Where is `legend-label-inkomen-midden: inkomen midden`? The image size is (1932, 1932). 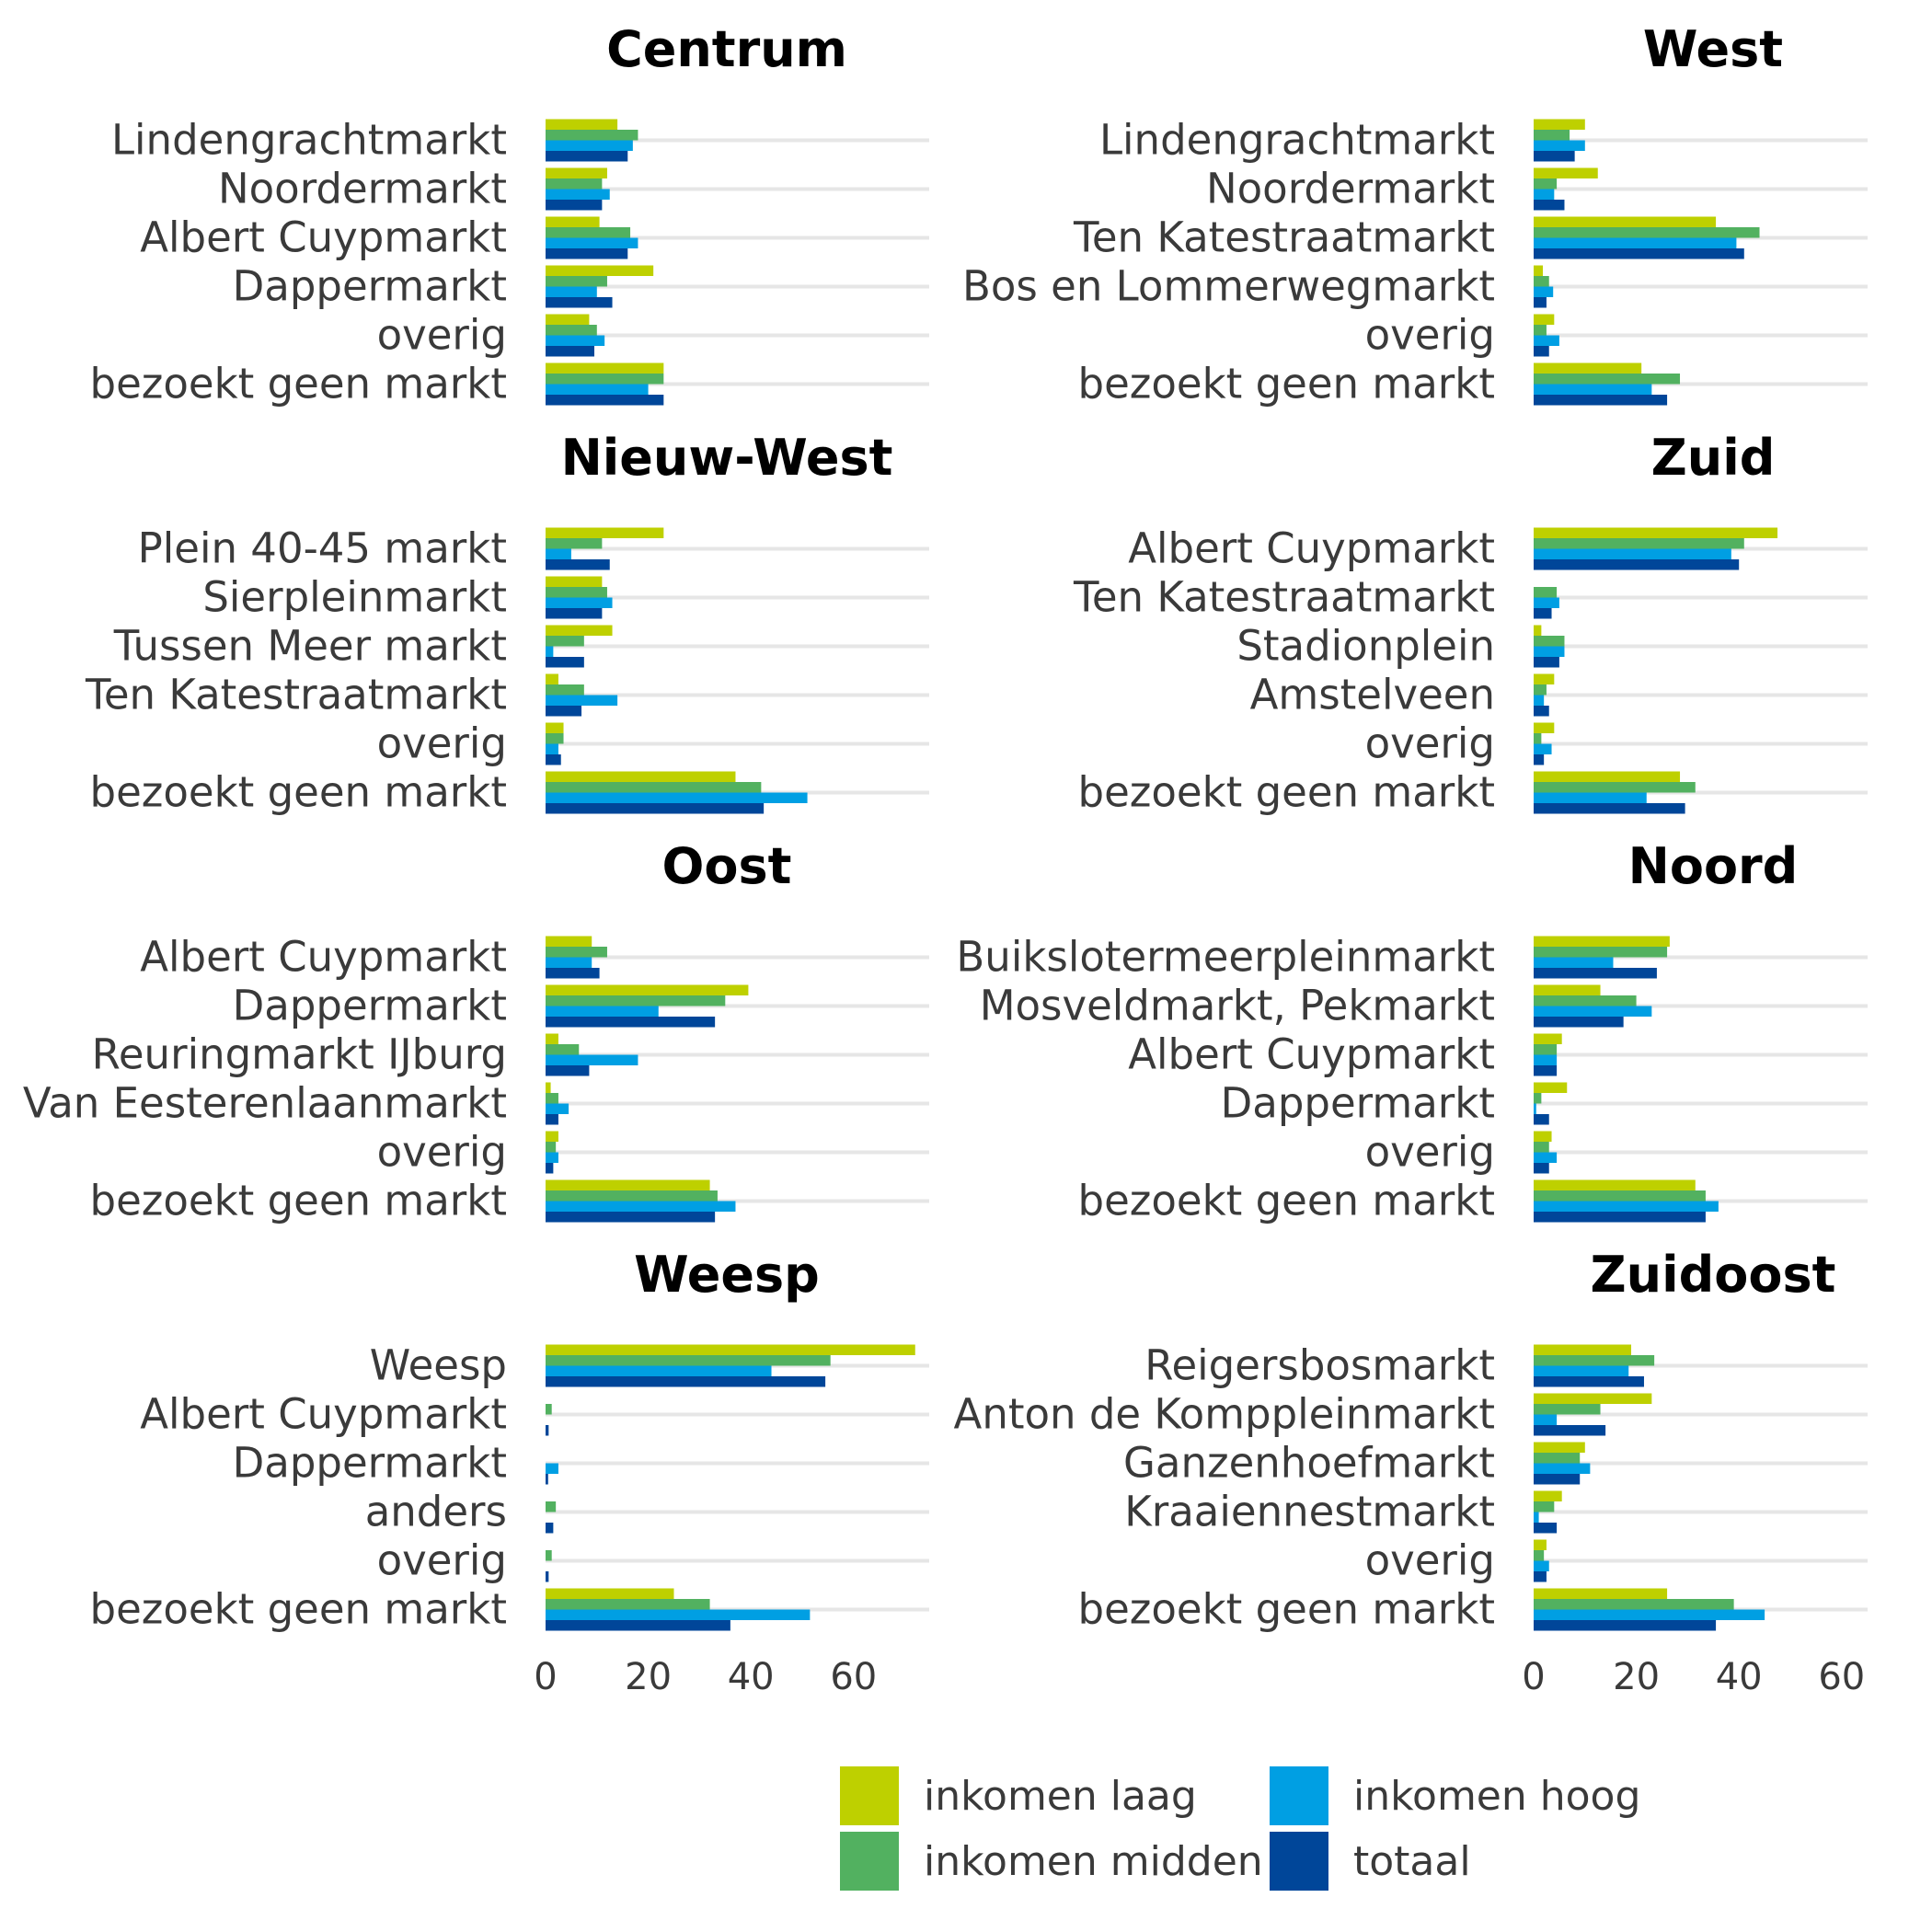 legend-label-inkomen-midden: inkomen midden is located at coordinates (1093, 1861).